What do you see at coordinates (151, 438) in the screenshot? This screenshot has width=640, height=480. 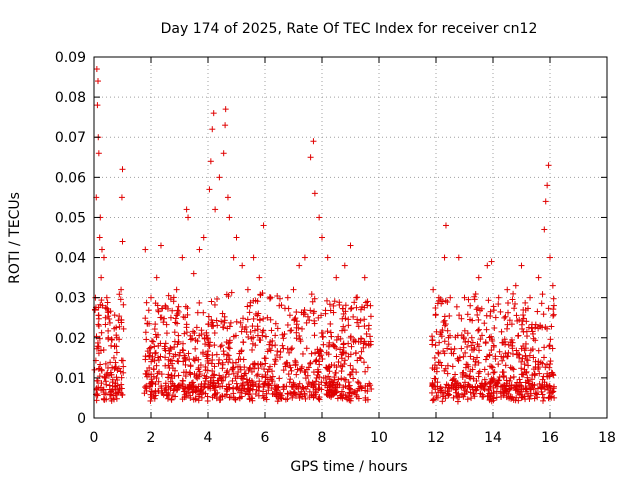 I see `x-tick-label: 2` at bounding box center [151, 438].